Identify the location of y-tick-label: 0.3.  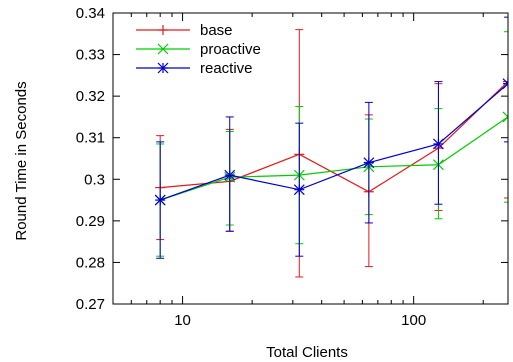
(94, 179).